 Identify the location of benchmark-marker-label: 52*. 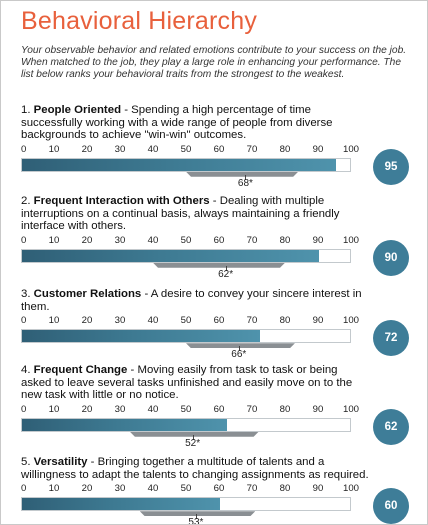
(193, 443).